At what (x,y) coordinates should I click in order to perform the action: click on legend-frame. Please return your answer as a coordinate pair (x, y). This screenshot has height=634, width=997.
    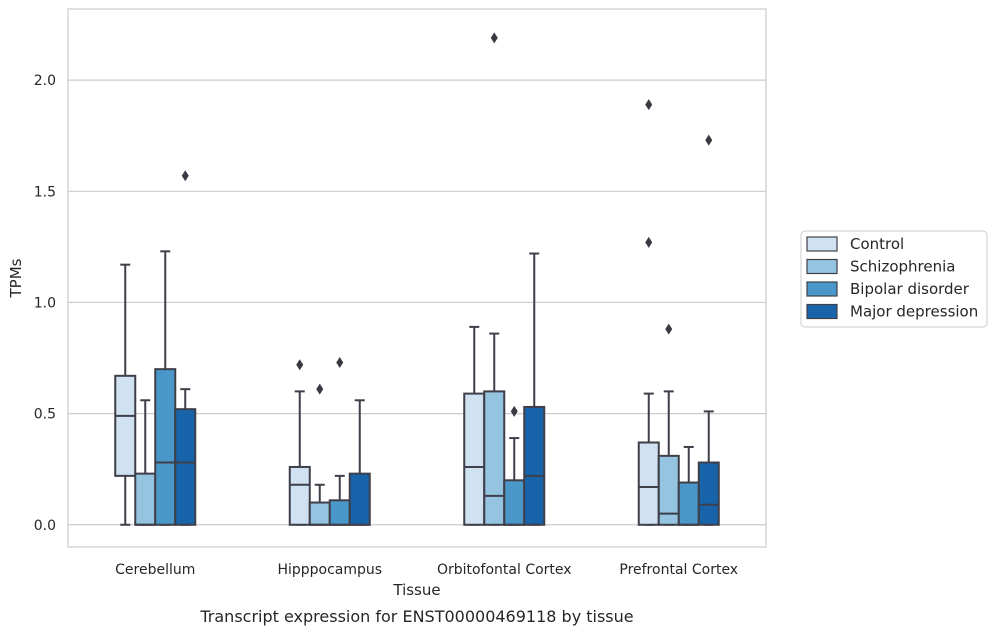
    Looking at the image, I should click on (894, 279).